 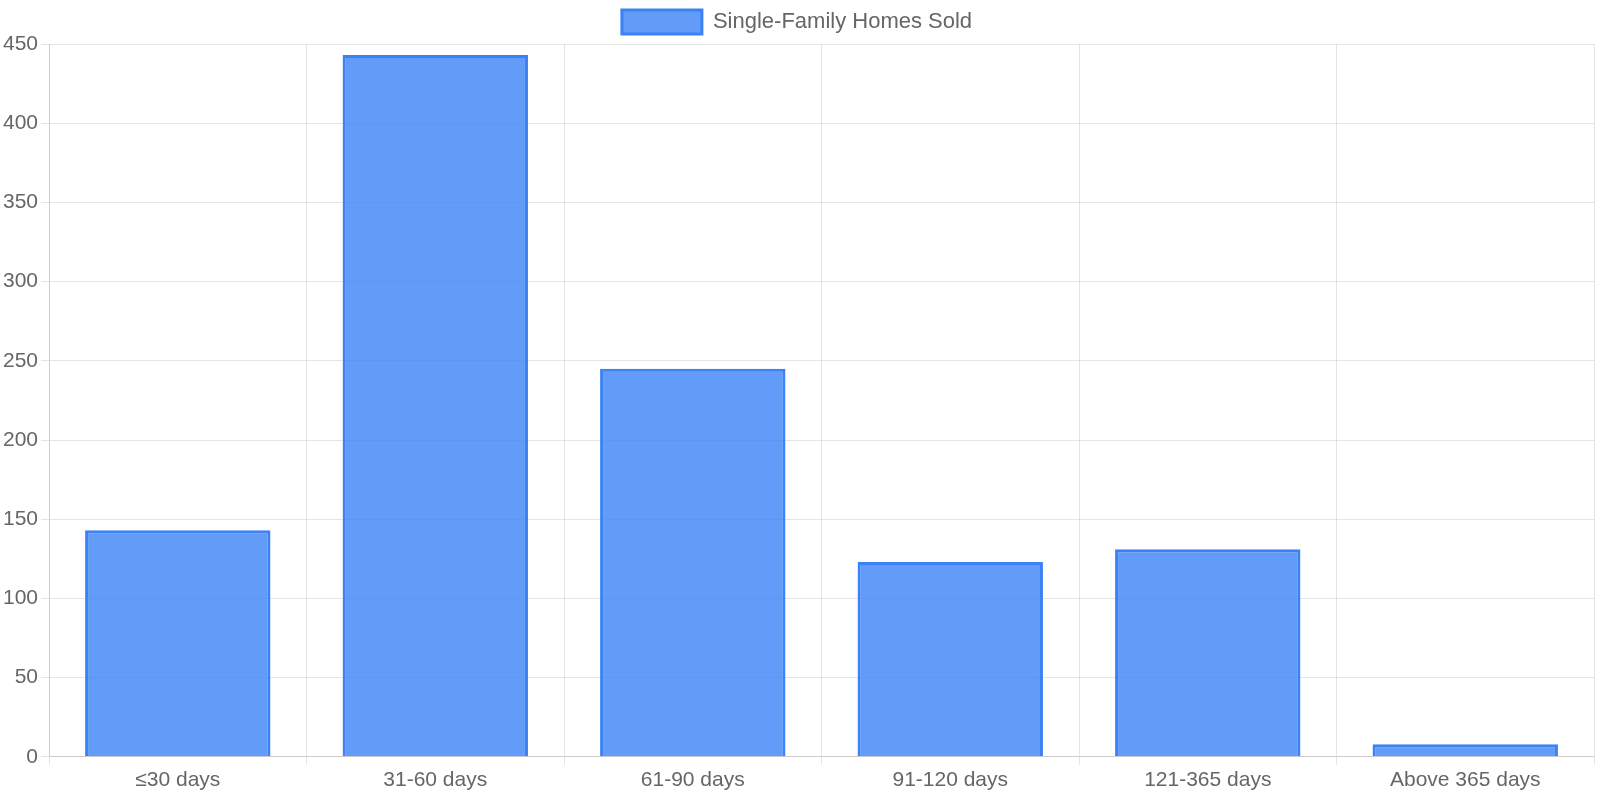 I want to click on y-tick-label: 300, so click(x=20, y=280).